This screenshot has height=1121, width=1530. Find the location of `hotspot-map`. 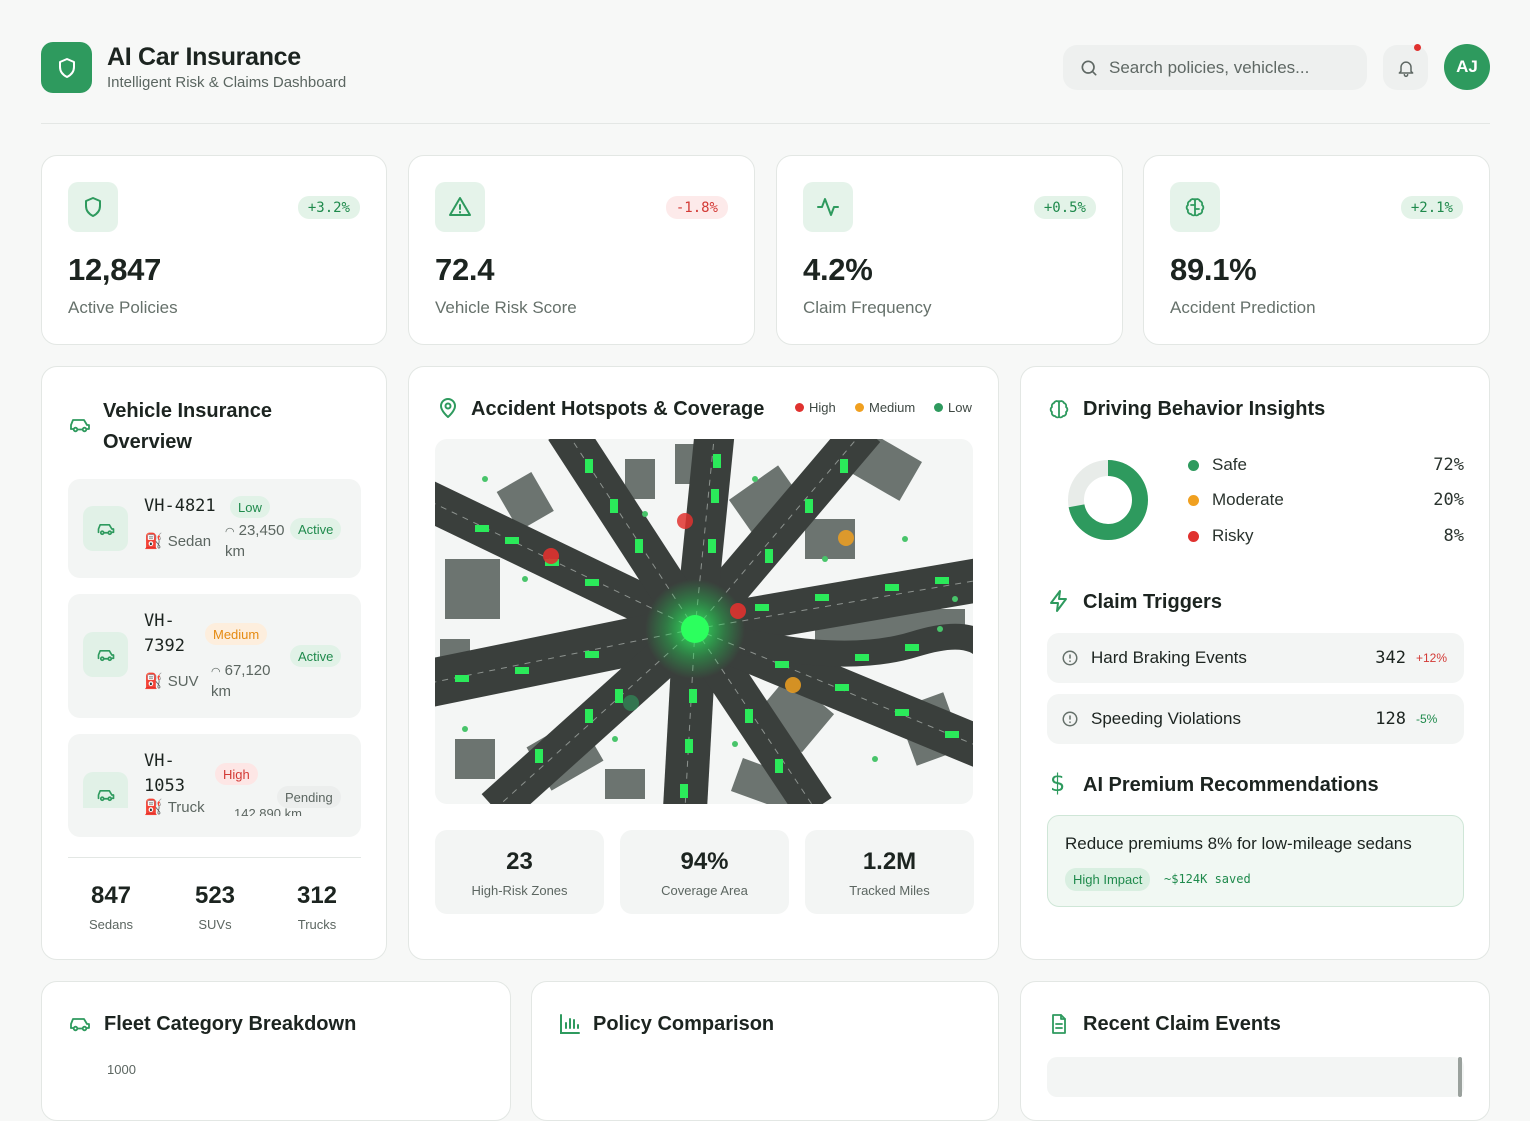

hotspot-map is located at coordinates (704, 621).